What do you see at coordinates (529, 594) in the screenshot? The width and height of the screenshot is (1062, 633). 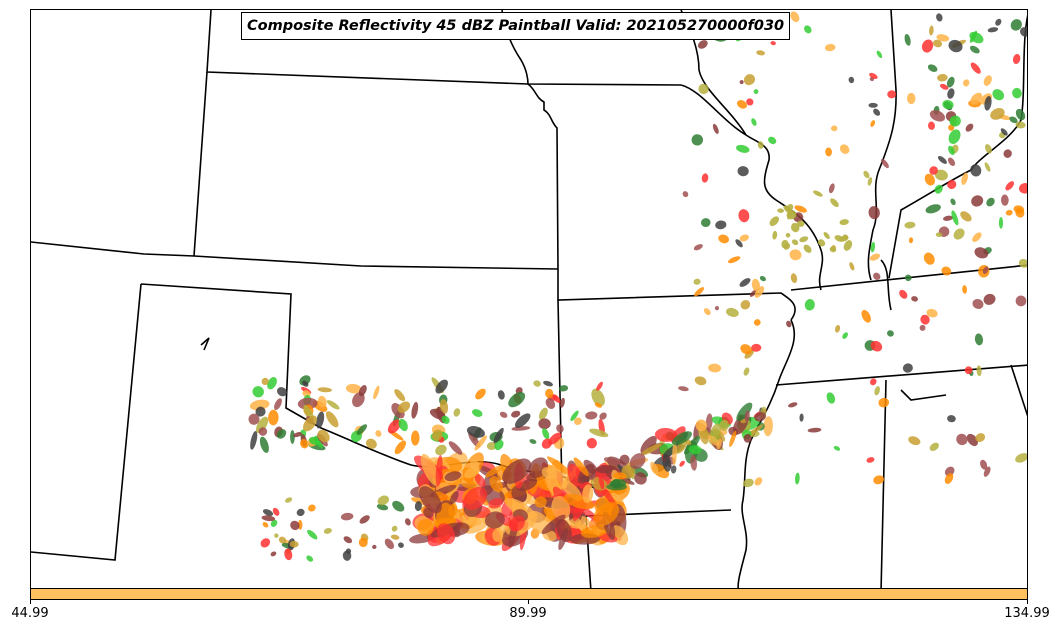 I see `colorbar` at bounding box center [529, 594].